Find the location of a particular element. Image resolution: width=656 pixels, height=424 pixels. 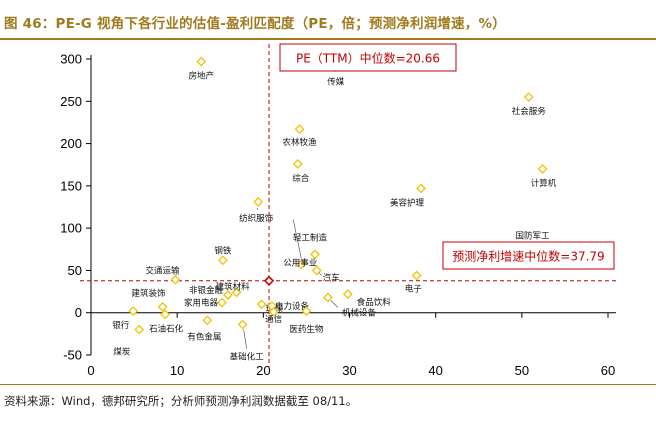

y-tick-label: 150 is located at coordinates (71, 185).